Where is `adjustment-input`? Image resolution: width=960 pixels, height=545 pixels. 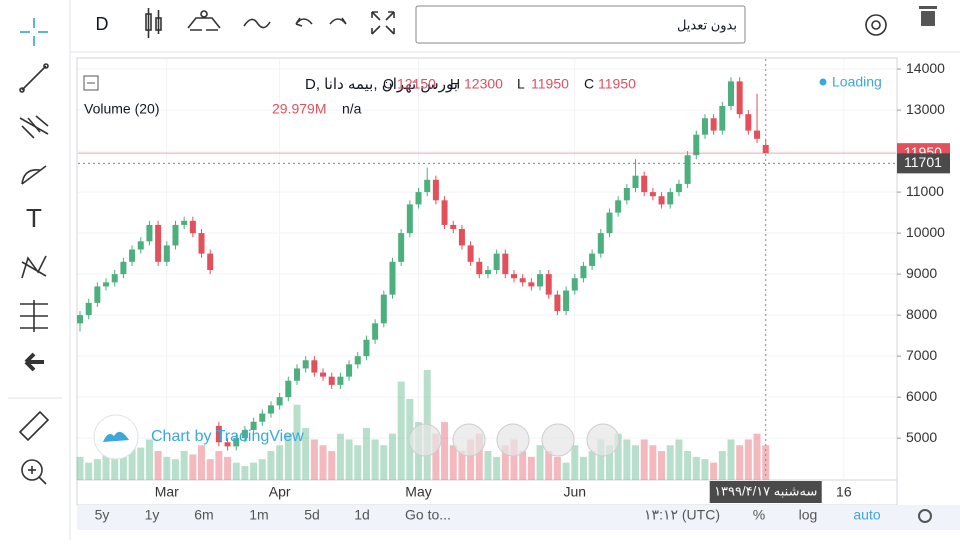
adjustment-input is located at coordinates (580, 24).